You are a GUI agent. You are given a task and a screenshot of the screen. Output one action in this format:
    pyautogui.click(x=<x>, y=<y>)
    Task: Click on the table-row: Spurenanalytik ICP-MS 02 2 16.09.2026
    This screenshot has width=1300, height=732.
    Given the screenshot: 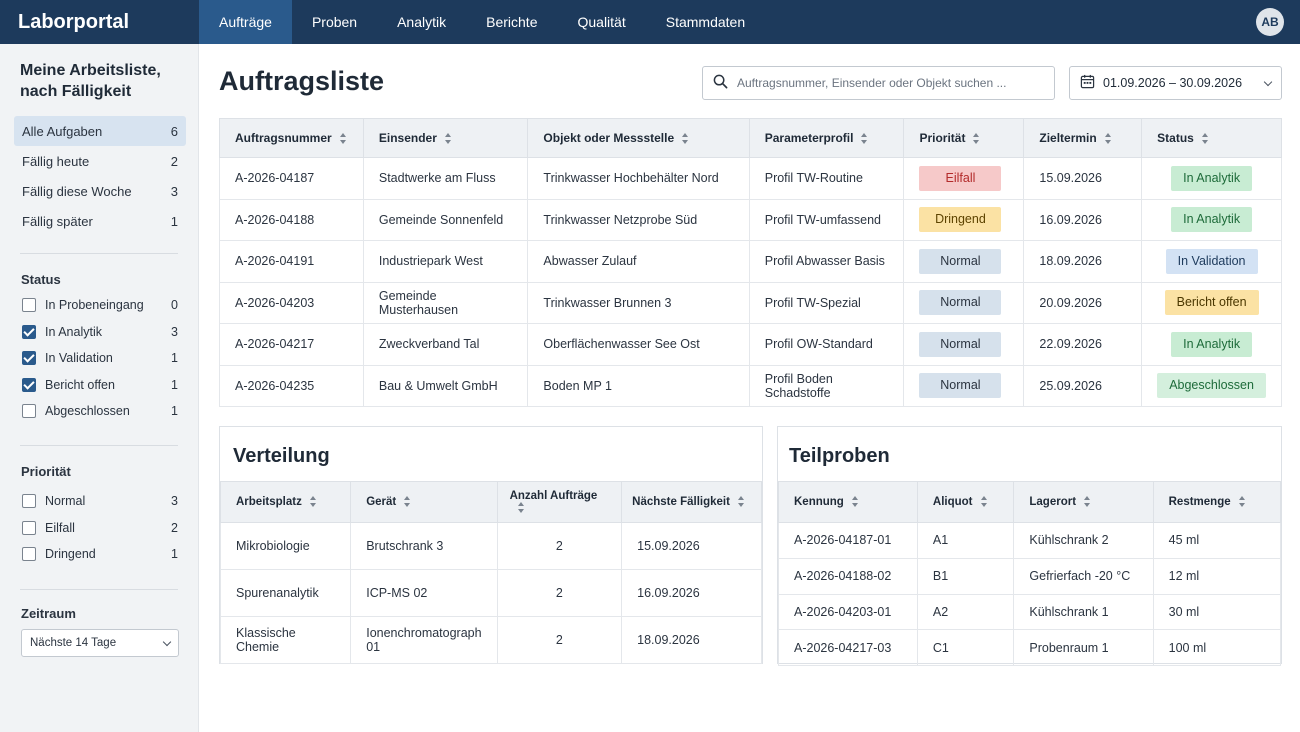 What is the action you would take?
    pyautogui.click(x=490, y=593)
    